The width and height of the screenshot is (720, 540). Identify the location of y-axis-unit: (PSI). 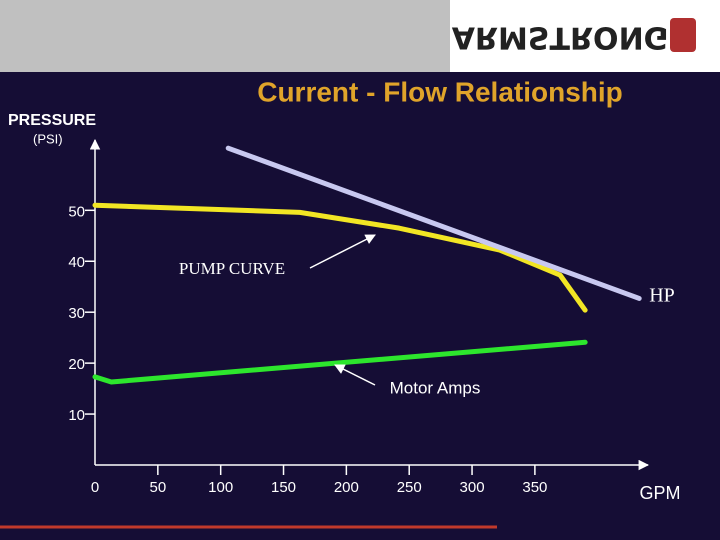
(48, 138).